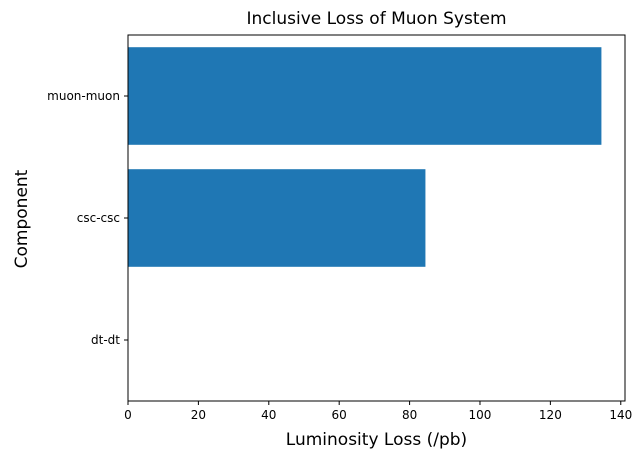 The height and width of the screenshot is (461, 643). What do you see at coordinates (480, 415) in the screenshot?
I see `x-tick-label: 100` at bounding box center [480, 415].